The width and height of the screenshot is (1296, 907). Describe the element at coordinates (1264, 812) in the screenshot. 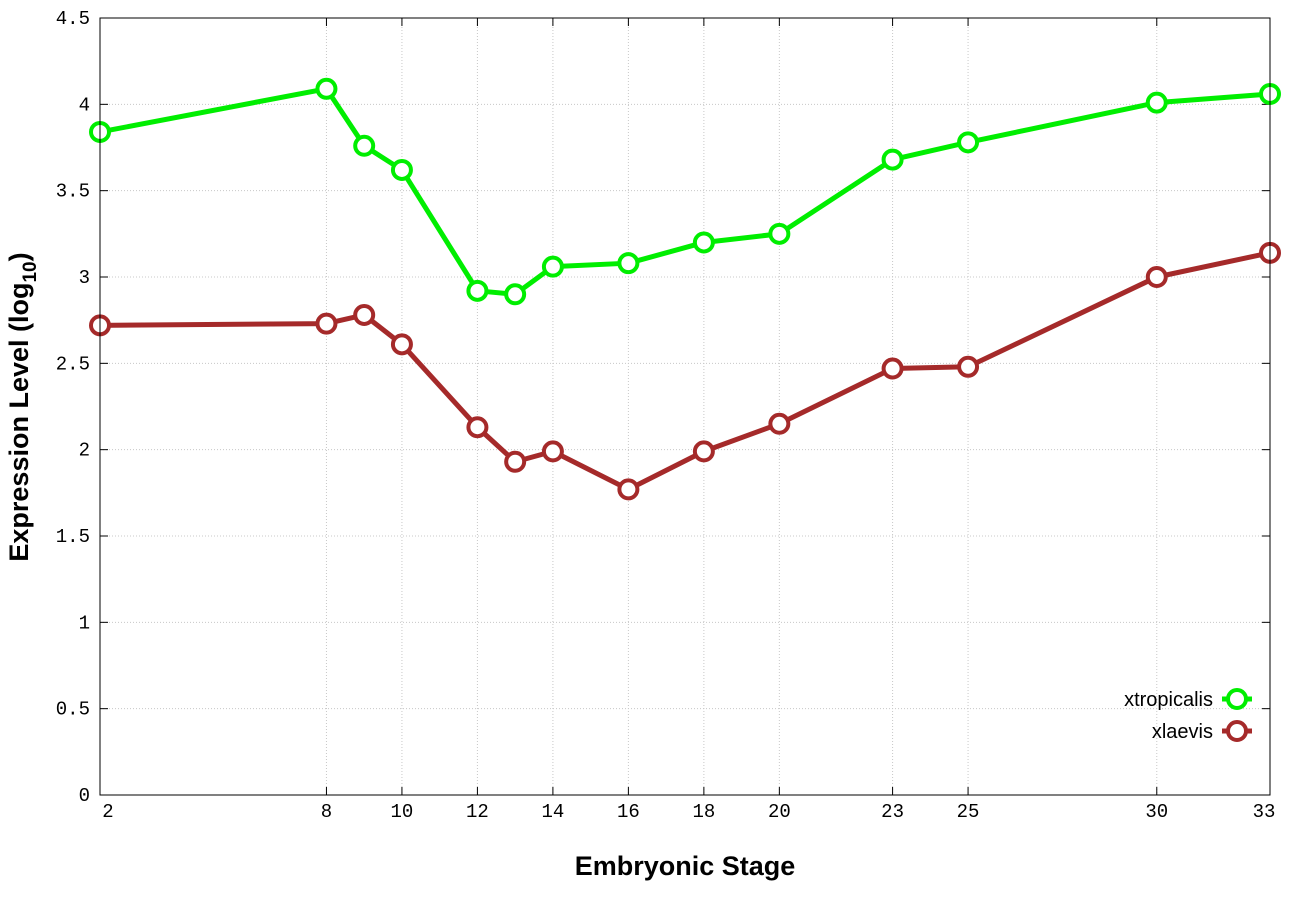

I see `x-tick-label: 33` at that location.